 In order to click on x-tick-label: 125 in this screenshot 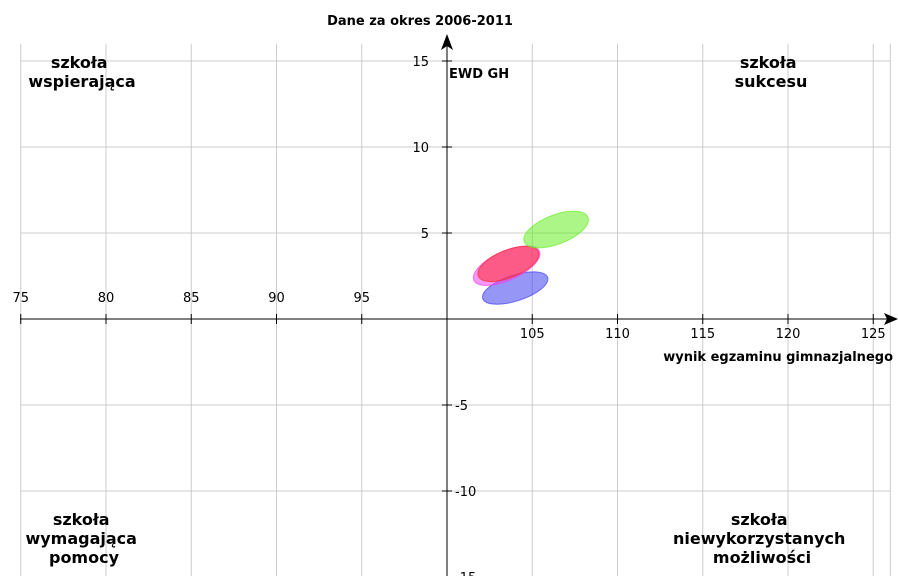, I will do `click(873, 334)`.